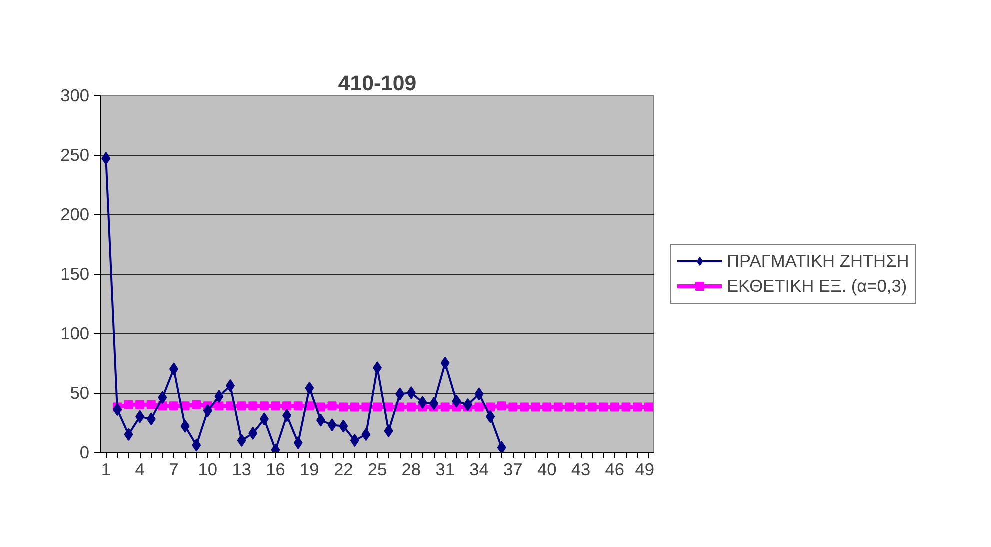 The image size is (991, 547). Describe the element at coordinates (547, 470) in the screenshot. I see `x-tick-label: 40` at that location.